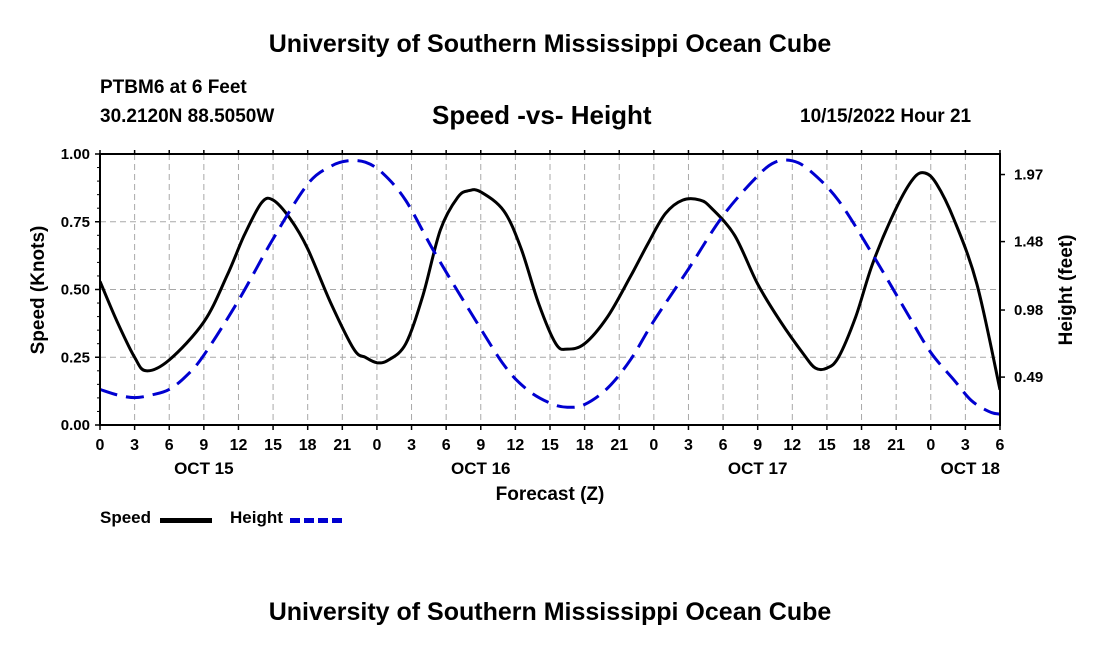  I want to click on y-axis-label: Speed (Knots), so click(38, 290).